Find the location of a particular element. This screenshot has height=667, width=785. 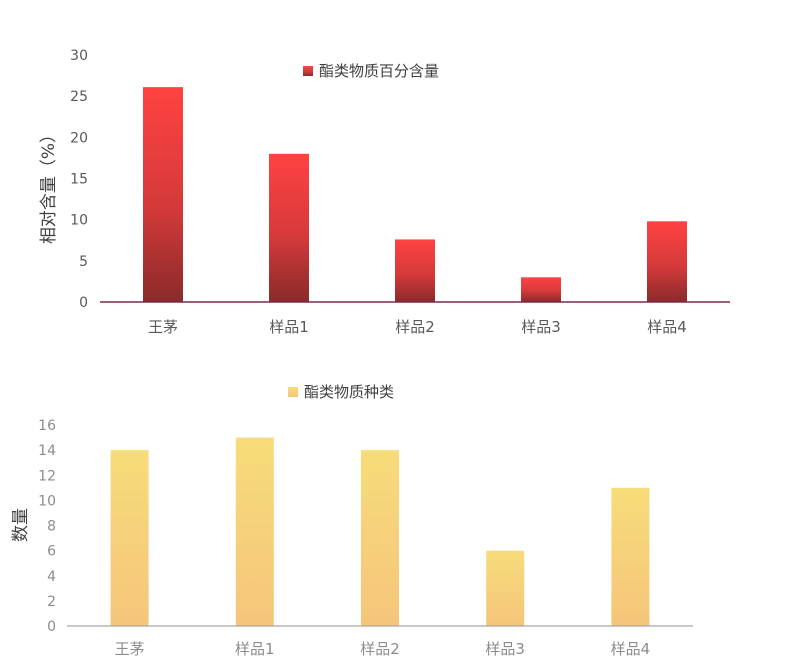

y-axis-label: 数量 is located at coordinates (21, 525).